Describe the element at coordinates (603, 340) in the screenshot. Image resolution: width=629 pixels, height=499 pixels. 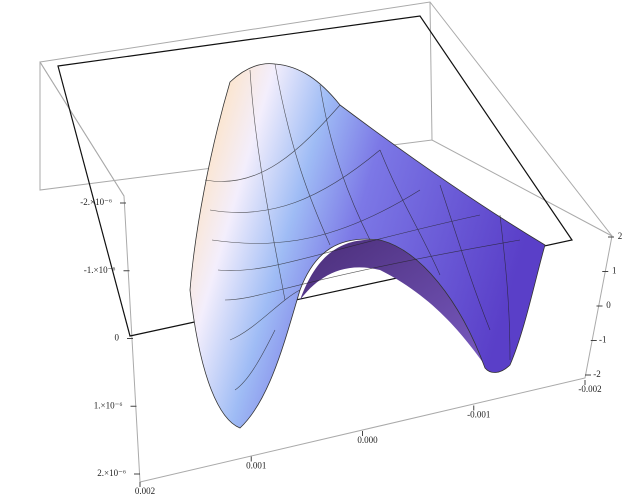
I see `yticks-label: -1` at that location.